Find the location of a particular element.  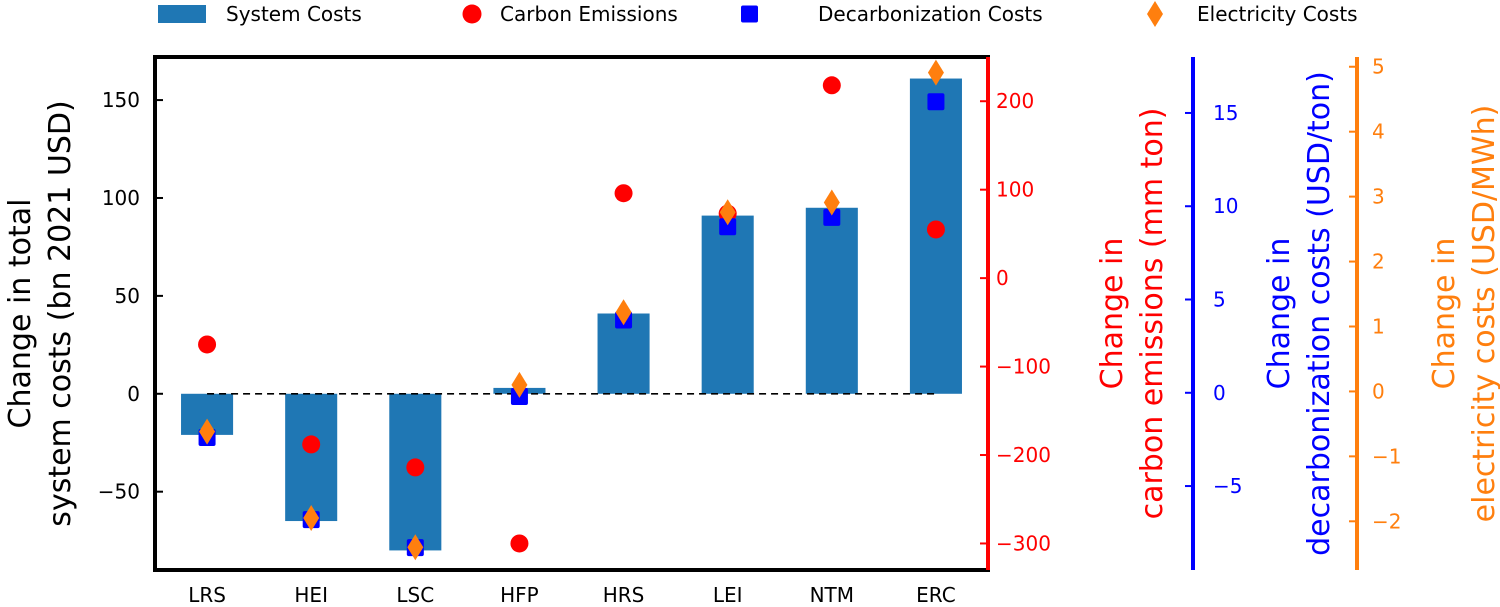

decarb-axis-title: Change in decarbonization costs (USD/ton) is located at coordinates (1299, 313).